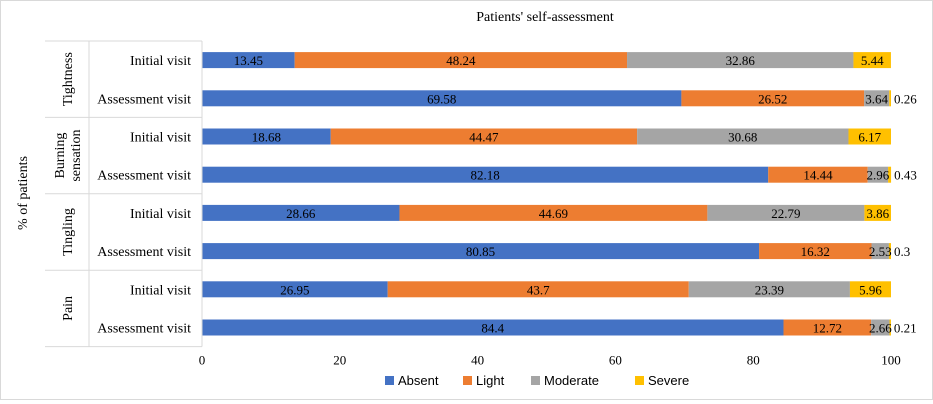 This screenshot has height=404, width=933. I want to click on group-label-text: Tingling, so click(68, 232).